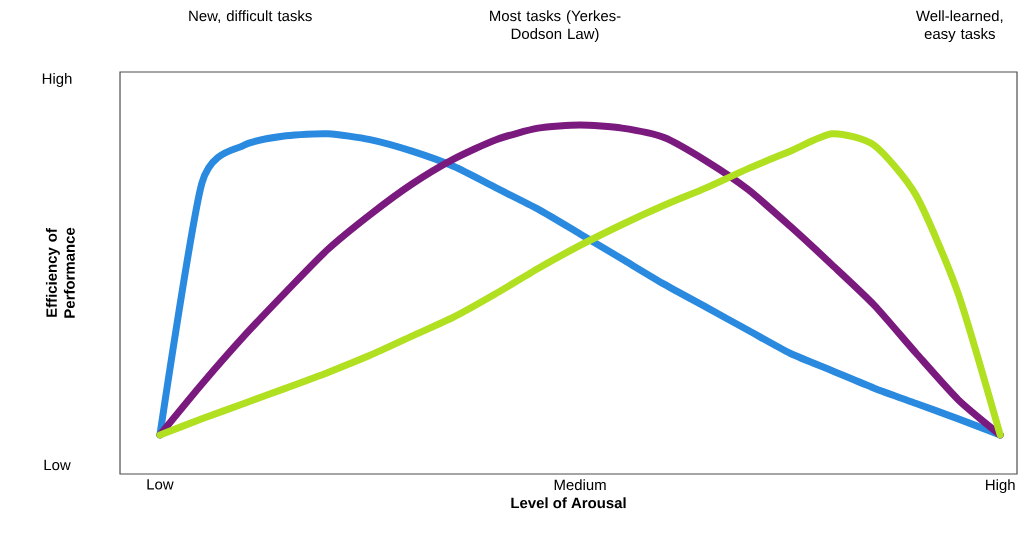 The image size is (1031, 544). What do you see at coordinates (60, 272) in the screenshot?
I see `y-axis-title: Efficiency of Performance` at bounding box center [60, 272].